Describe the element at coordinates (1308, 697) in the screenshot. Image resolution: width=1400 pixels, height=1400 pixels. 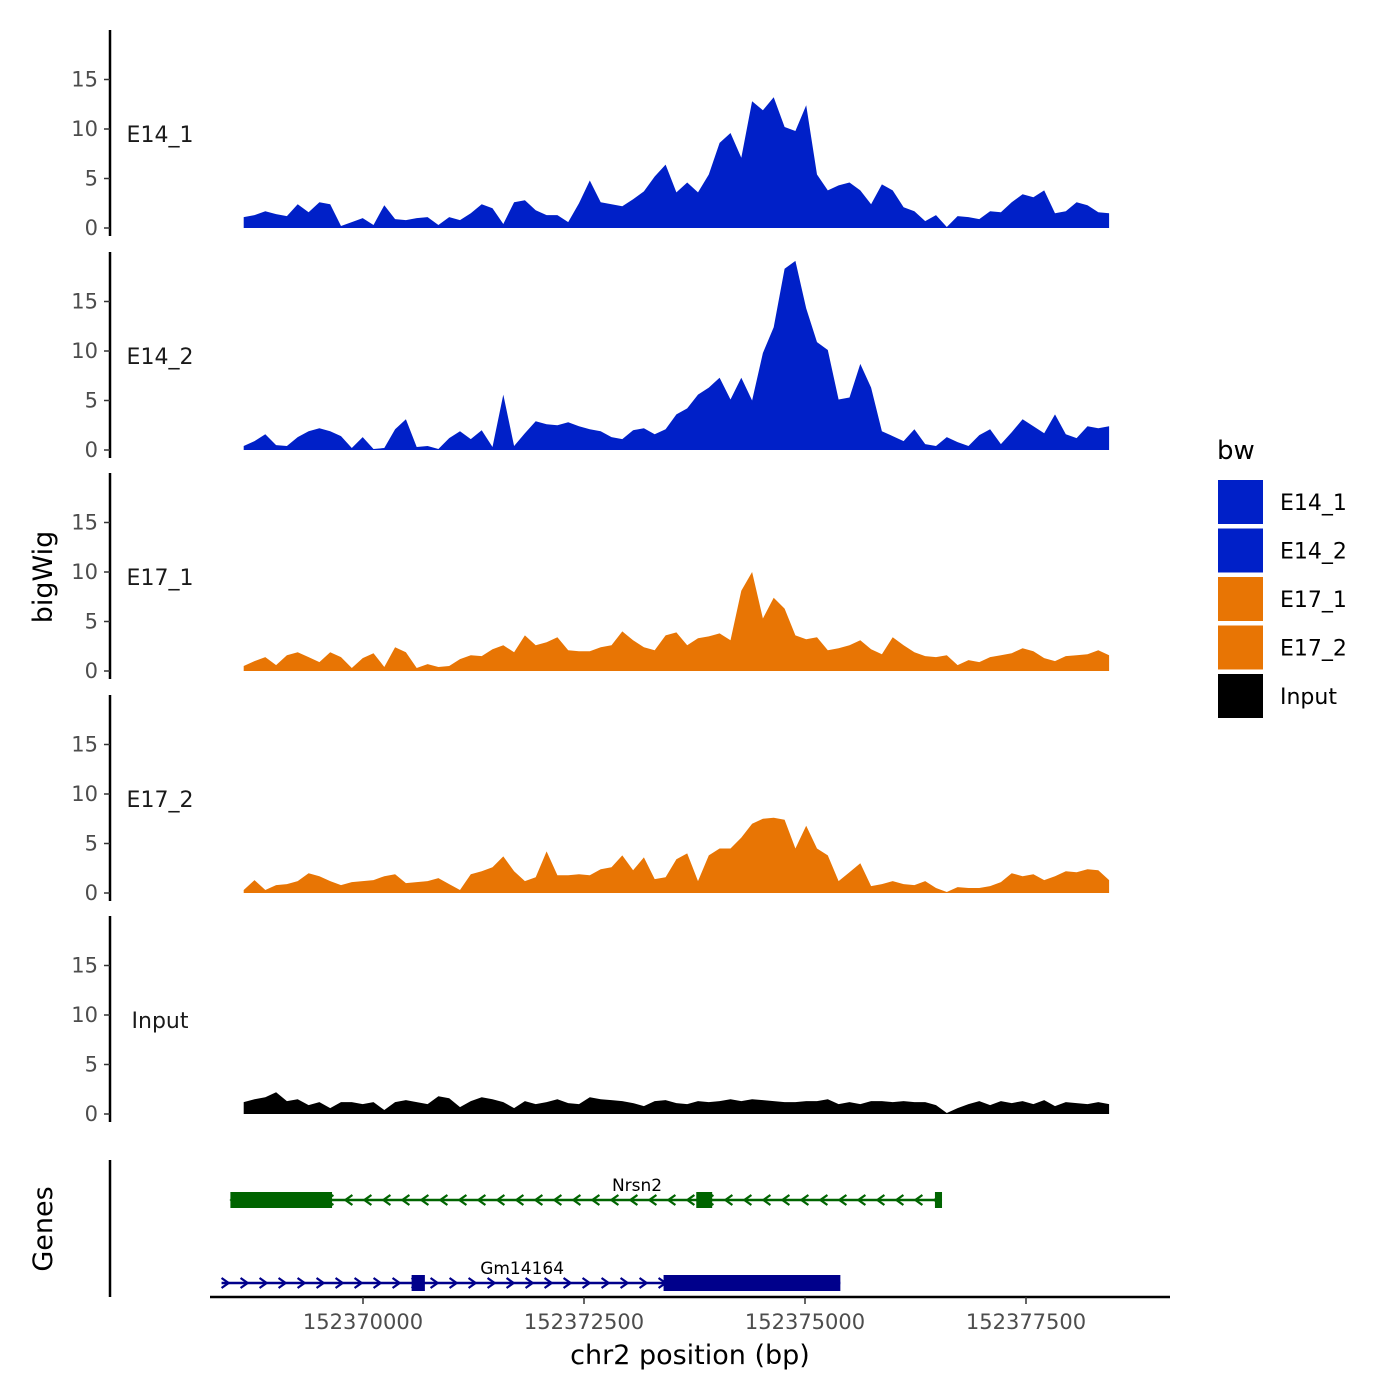
I see `legend-label: Input` at that location.